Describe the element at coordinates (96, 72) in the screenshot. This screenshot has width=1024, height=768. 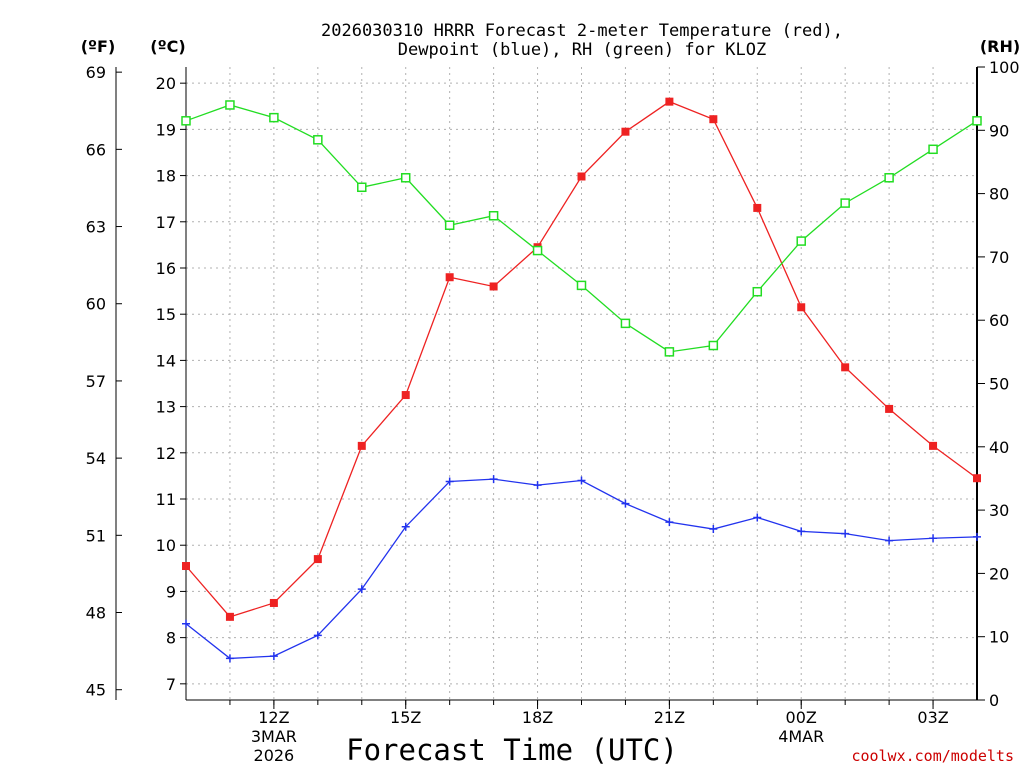
I see `fahrenheit-tick-label: 69` at that location.